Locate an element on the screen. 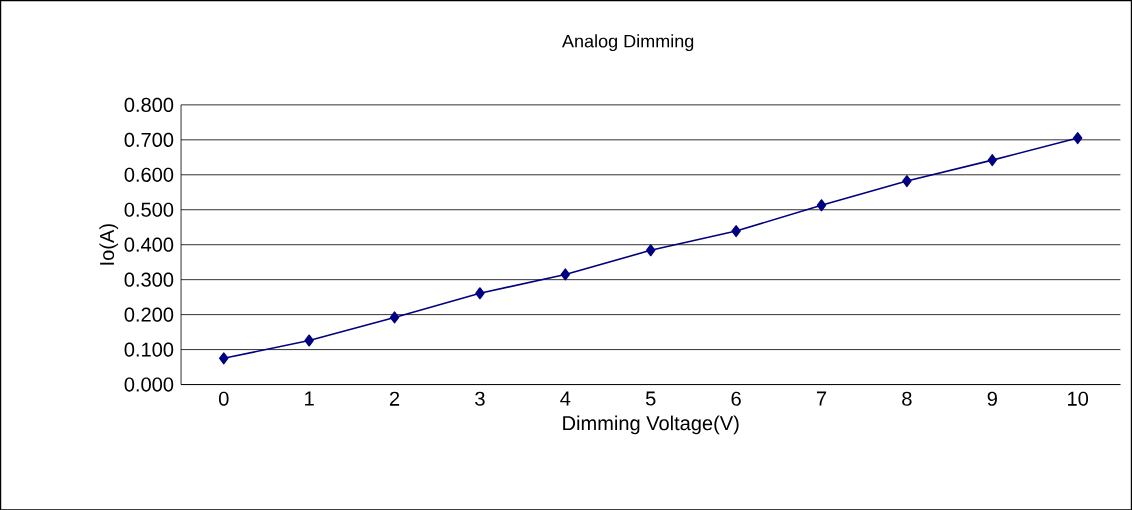 The width and height of the screenshot is (1132, 510). x-tick-label: 6 is located at coordinates (736, 398).